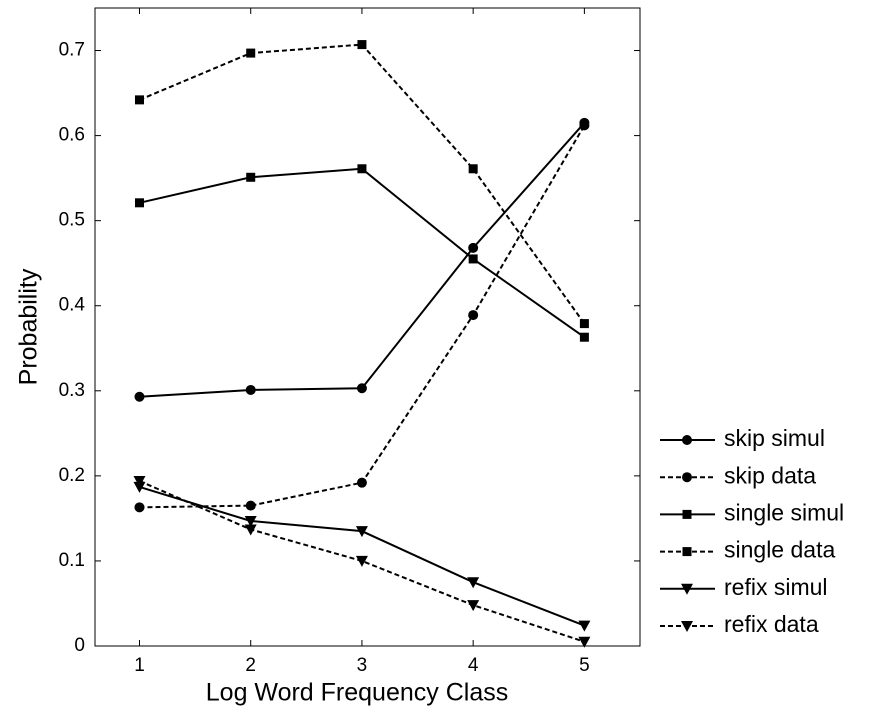 This screenshot has height=717, width=884. What do you see at coordinates (250, 665) in the screenshot?
I see `x-tick-label: 2` at bounding box center [250, 665].